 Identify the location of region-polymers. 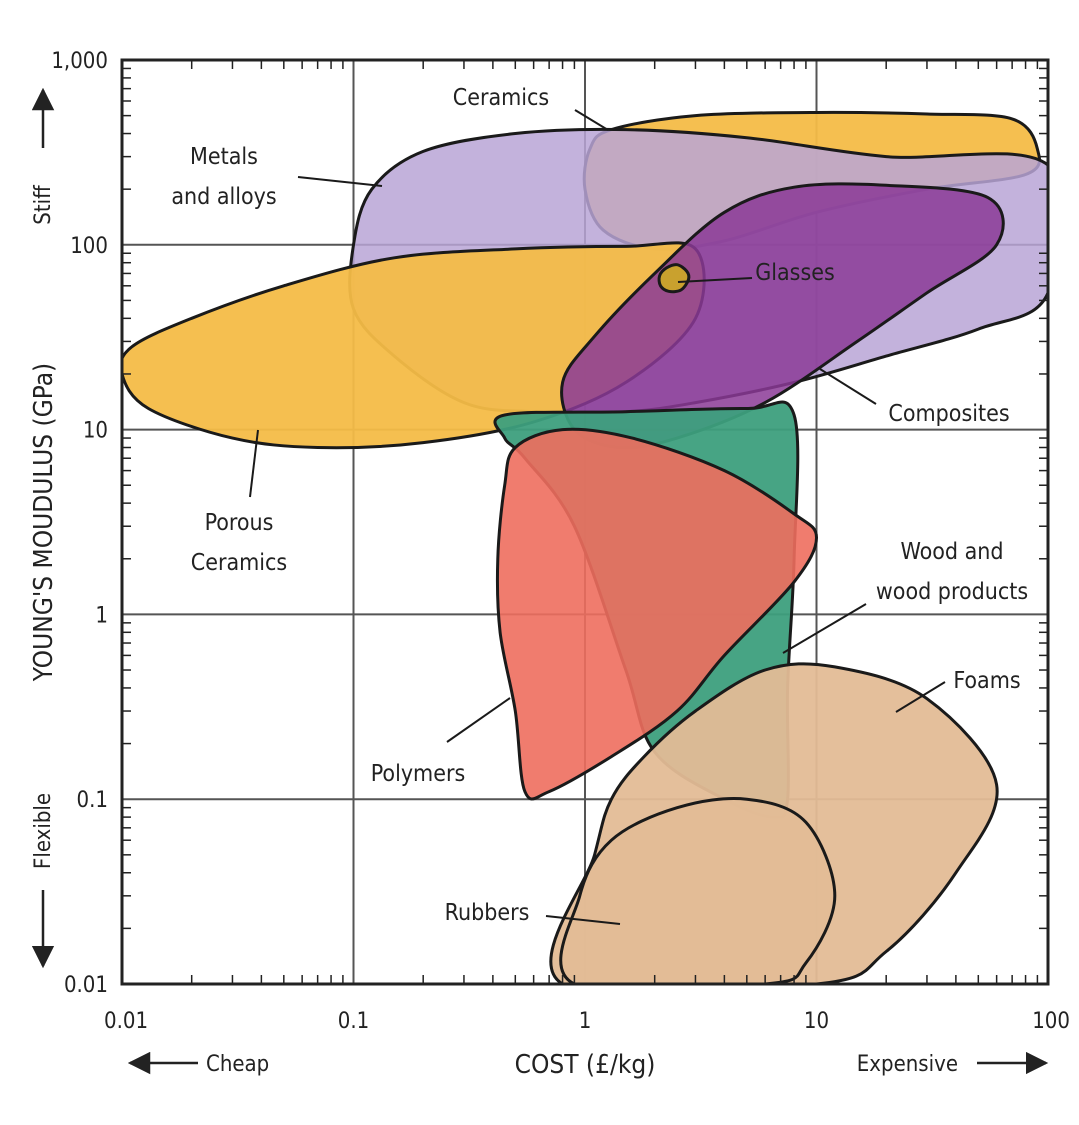
(656, 614).